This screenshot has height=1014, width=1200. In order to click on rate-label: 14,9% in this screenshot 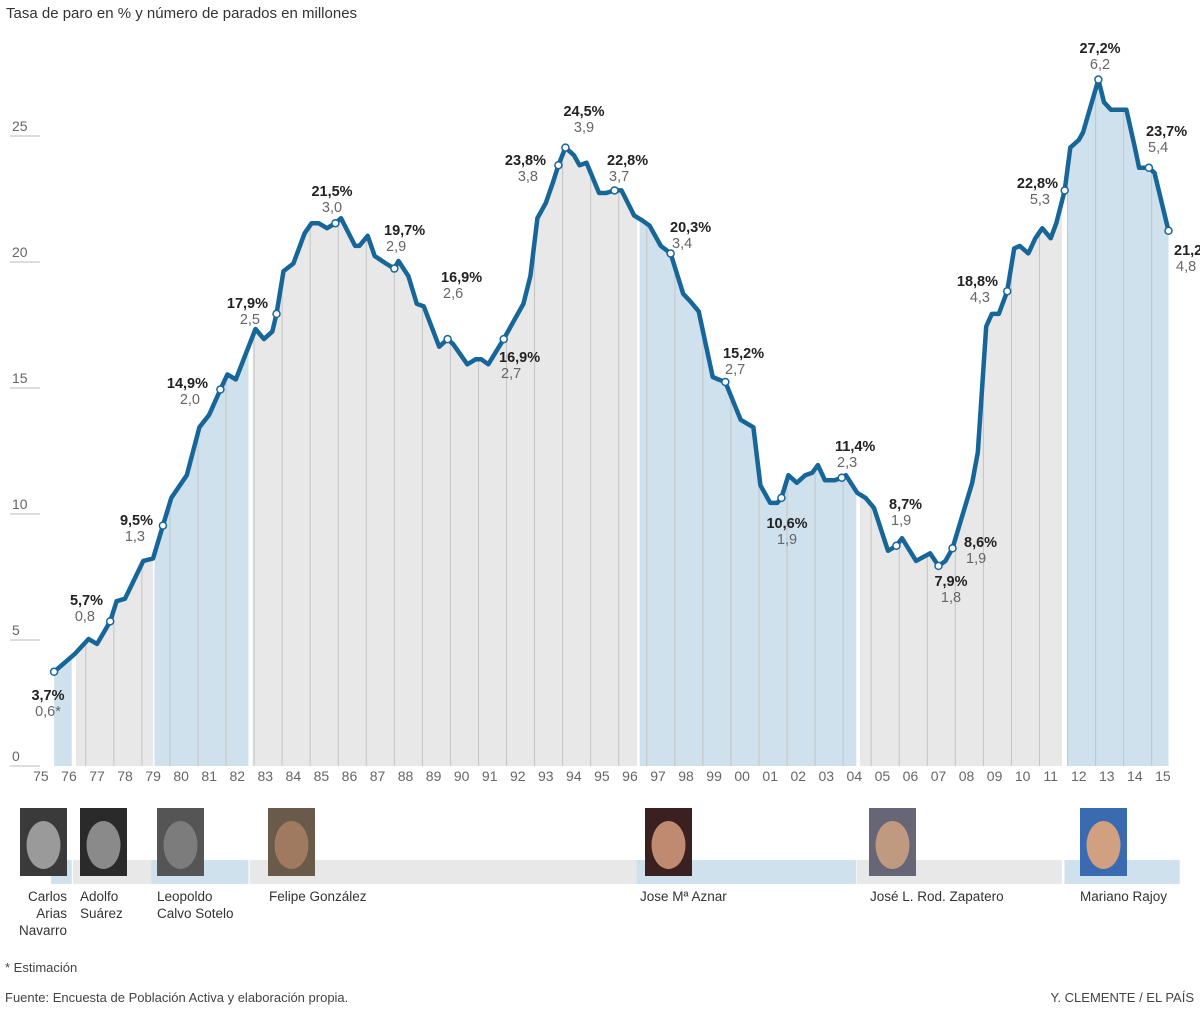, I will do `click(187, 384)`.